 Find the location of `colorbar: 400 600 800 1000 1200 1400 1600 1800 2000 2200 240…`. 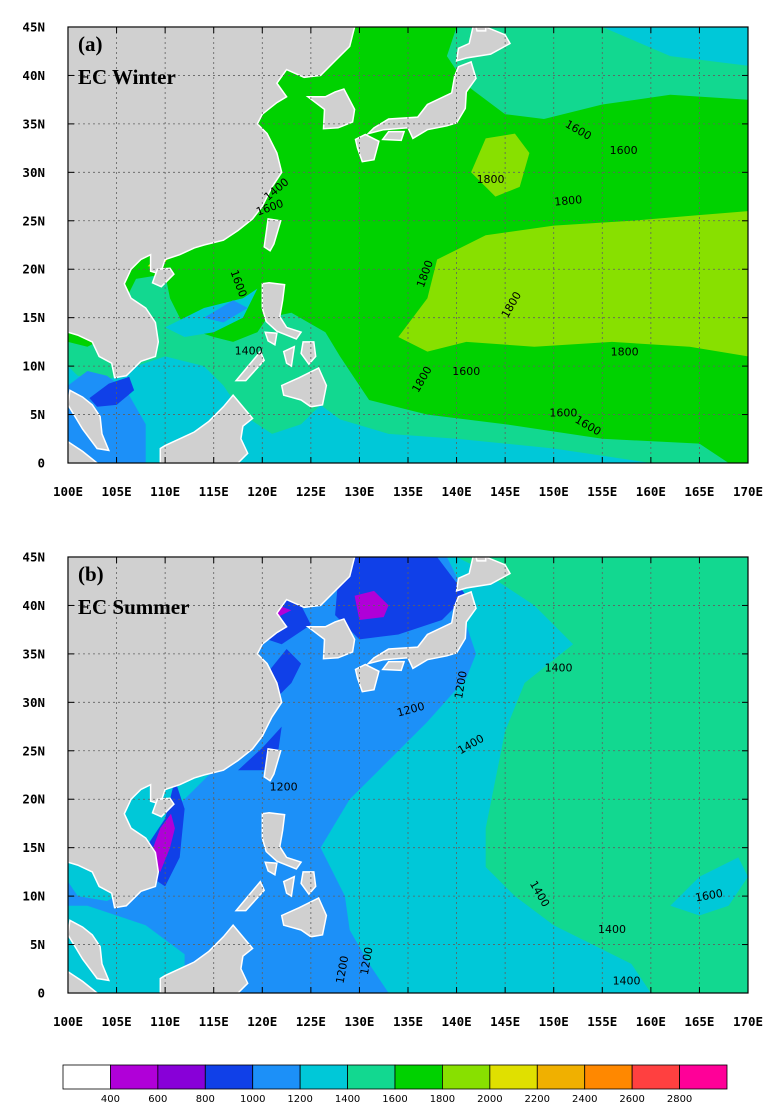

colorbar: 400 600 800 1000 1200 1400 1600 1800 2000 2200 240… is located at coordinates (390, 1084).